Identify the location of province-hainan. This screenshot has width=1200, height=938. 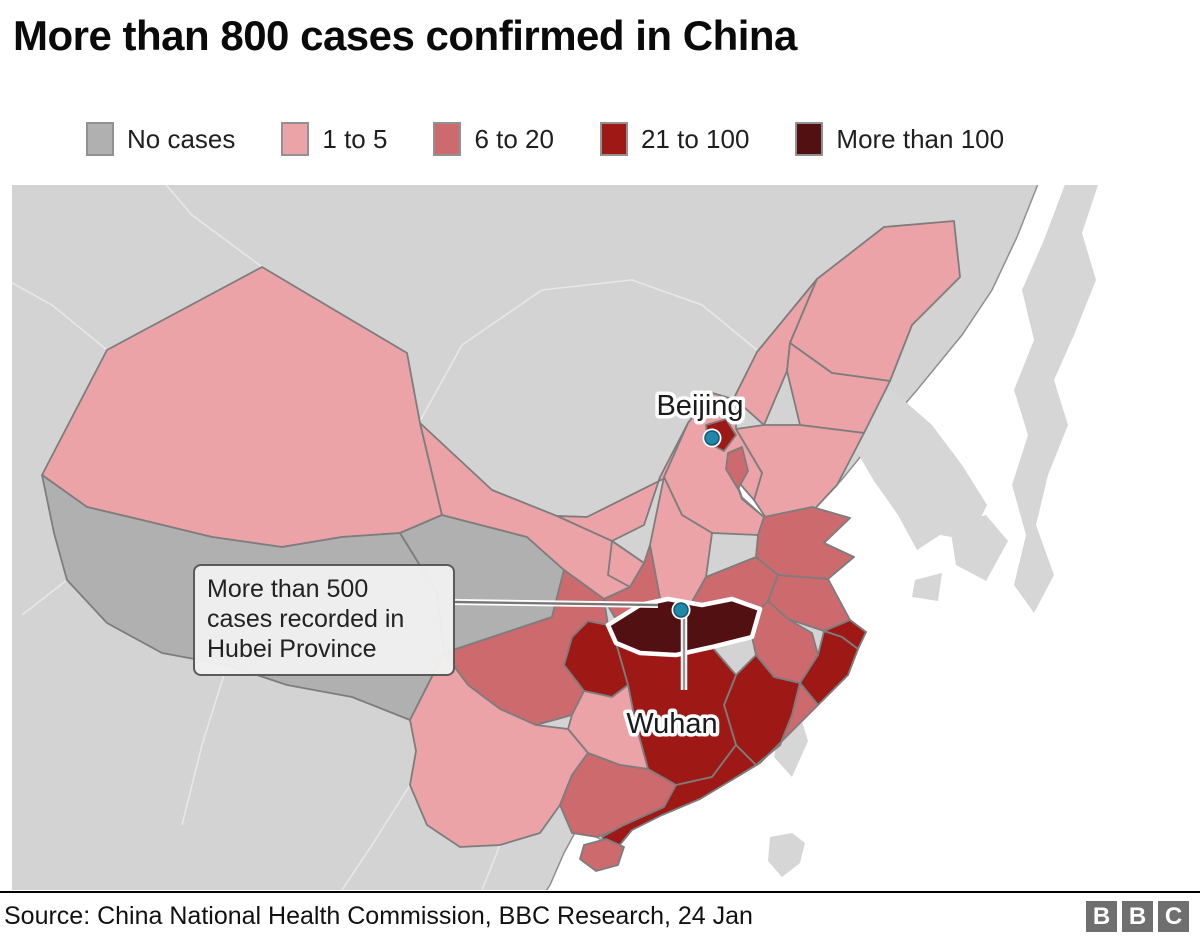
(602, 855).